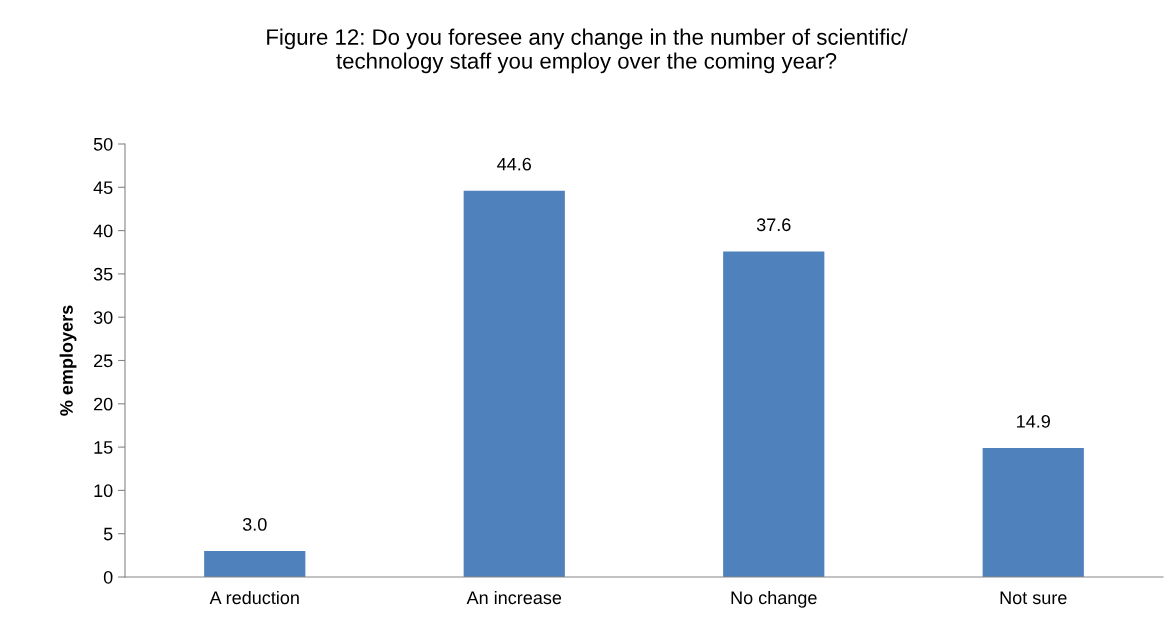  What do you see at coordinates (103, 231) in the screenshot?
I see `y-tick-label: 40` at bounding box center [103, 231].